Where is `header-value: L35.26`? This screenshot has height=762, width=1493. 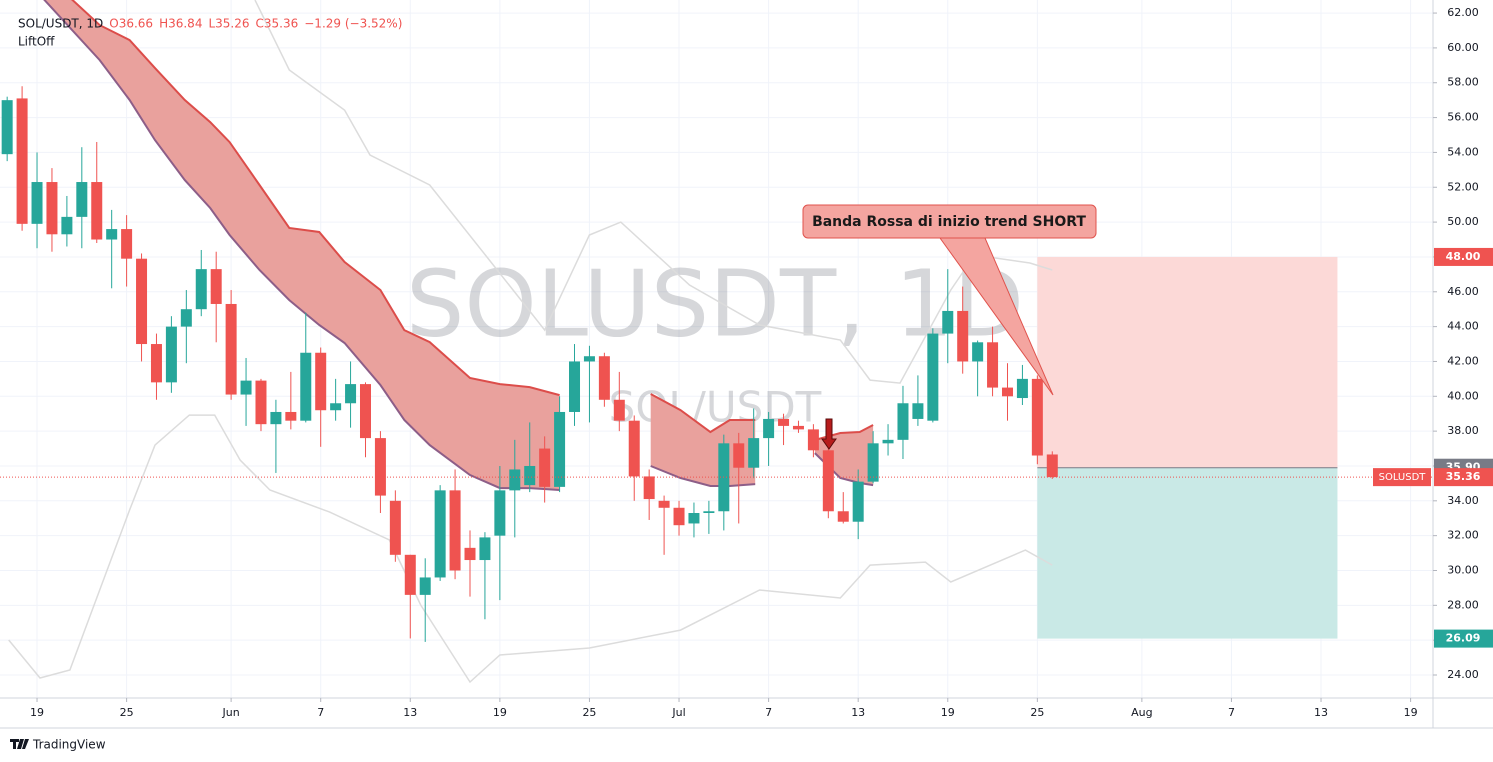 header-value: L35.26 is located at coordinates (228, 24).